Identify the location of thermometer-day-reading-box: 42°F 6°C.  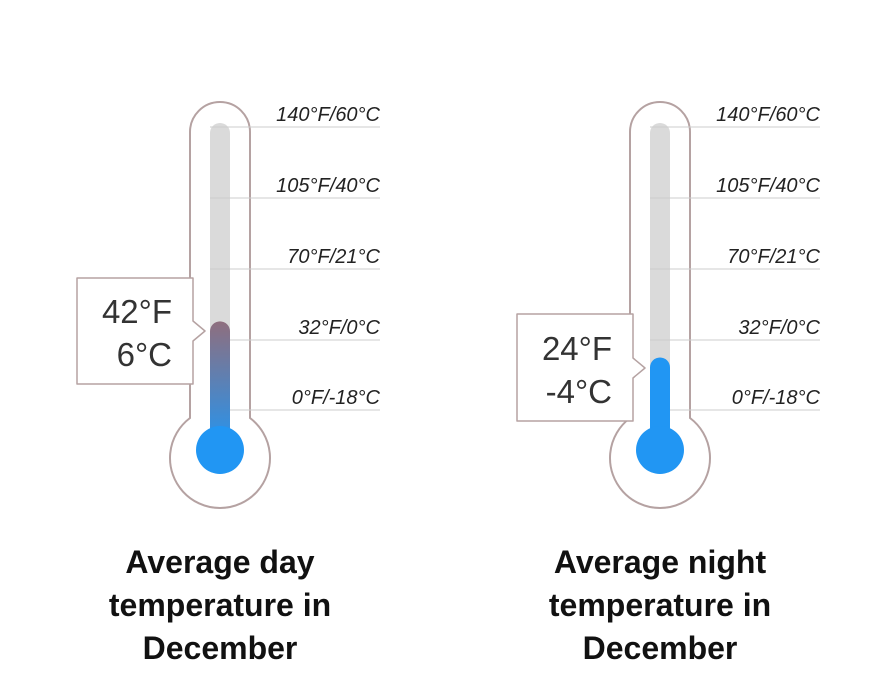
(141, 331).